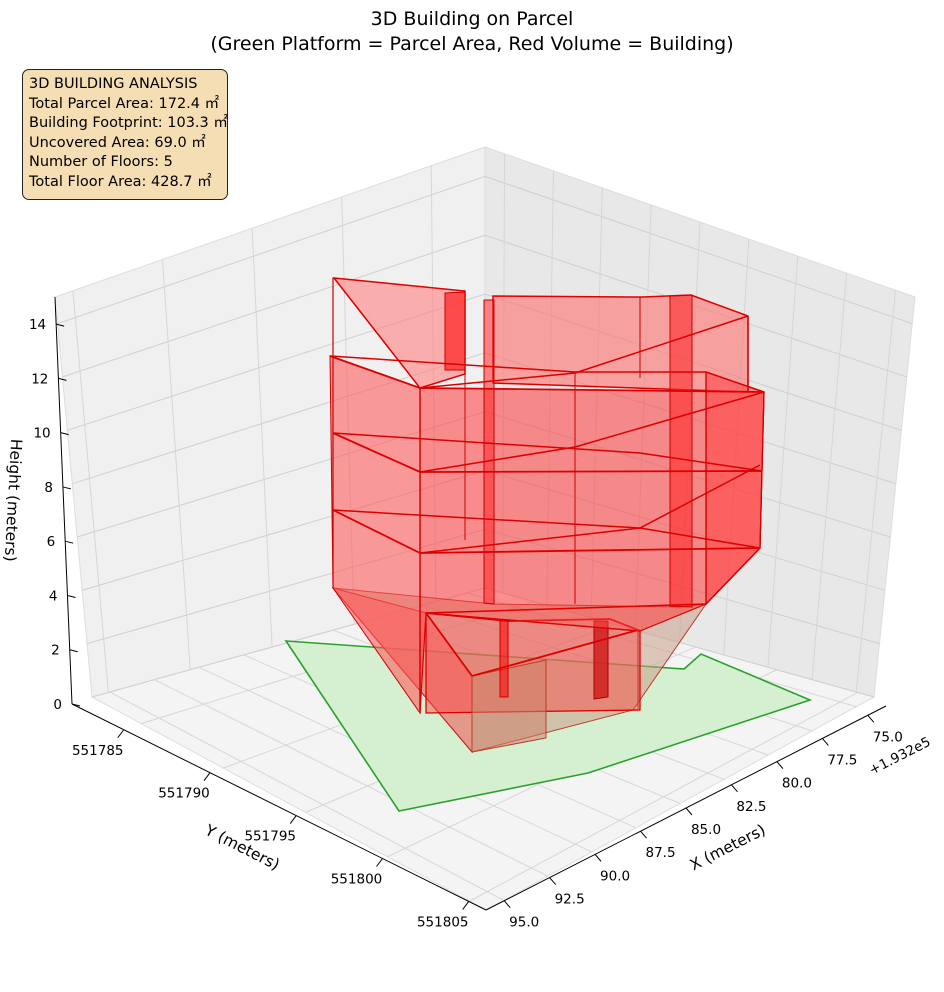 The height and width of the screenshot is (992, 944). What do you see at coordinates (184, 794) in the screenshot?
I see `y-tick-label: 551790` at bounding box center [184, 794].